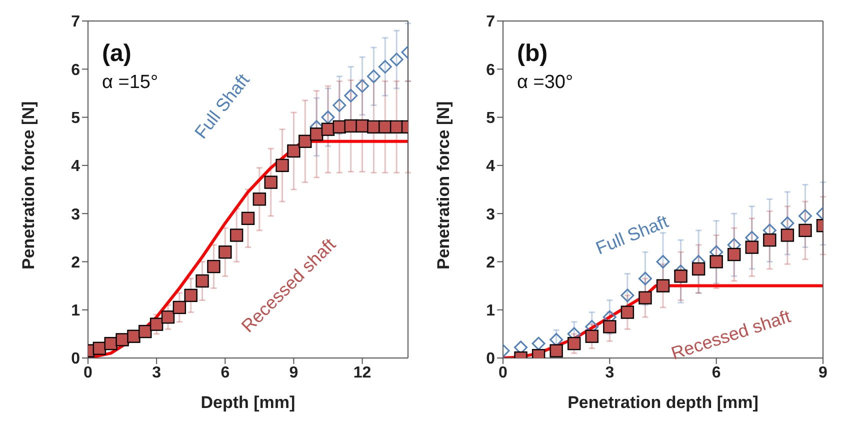  Describe the element at coordinates (117, 54) in the screenshot. I see `annotation: (a)` at that location.